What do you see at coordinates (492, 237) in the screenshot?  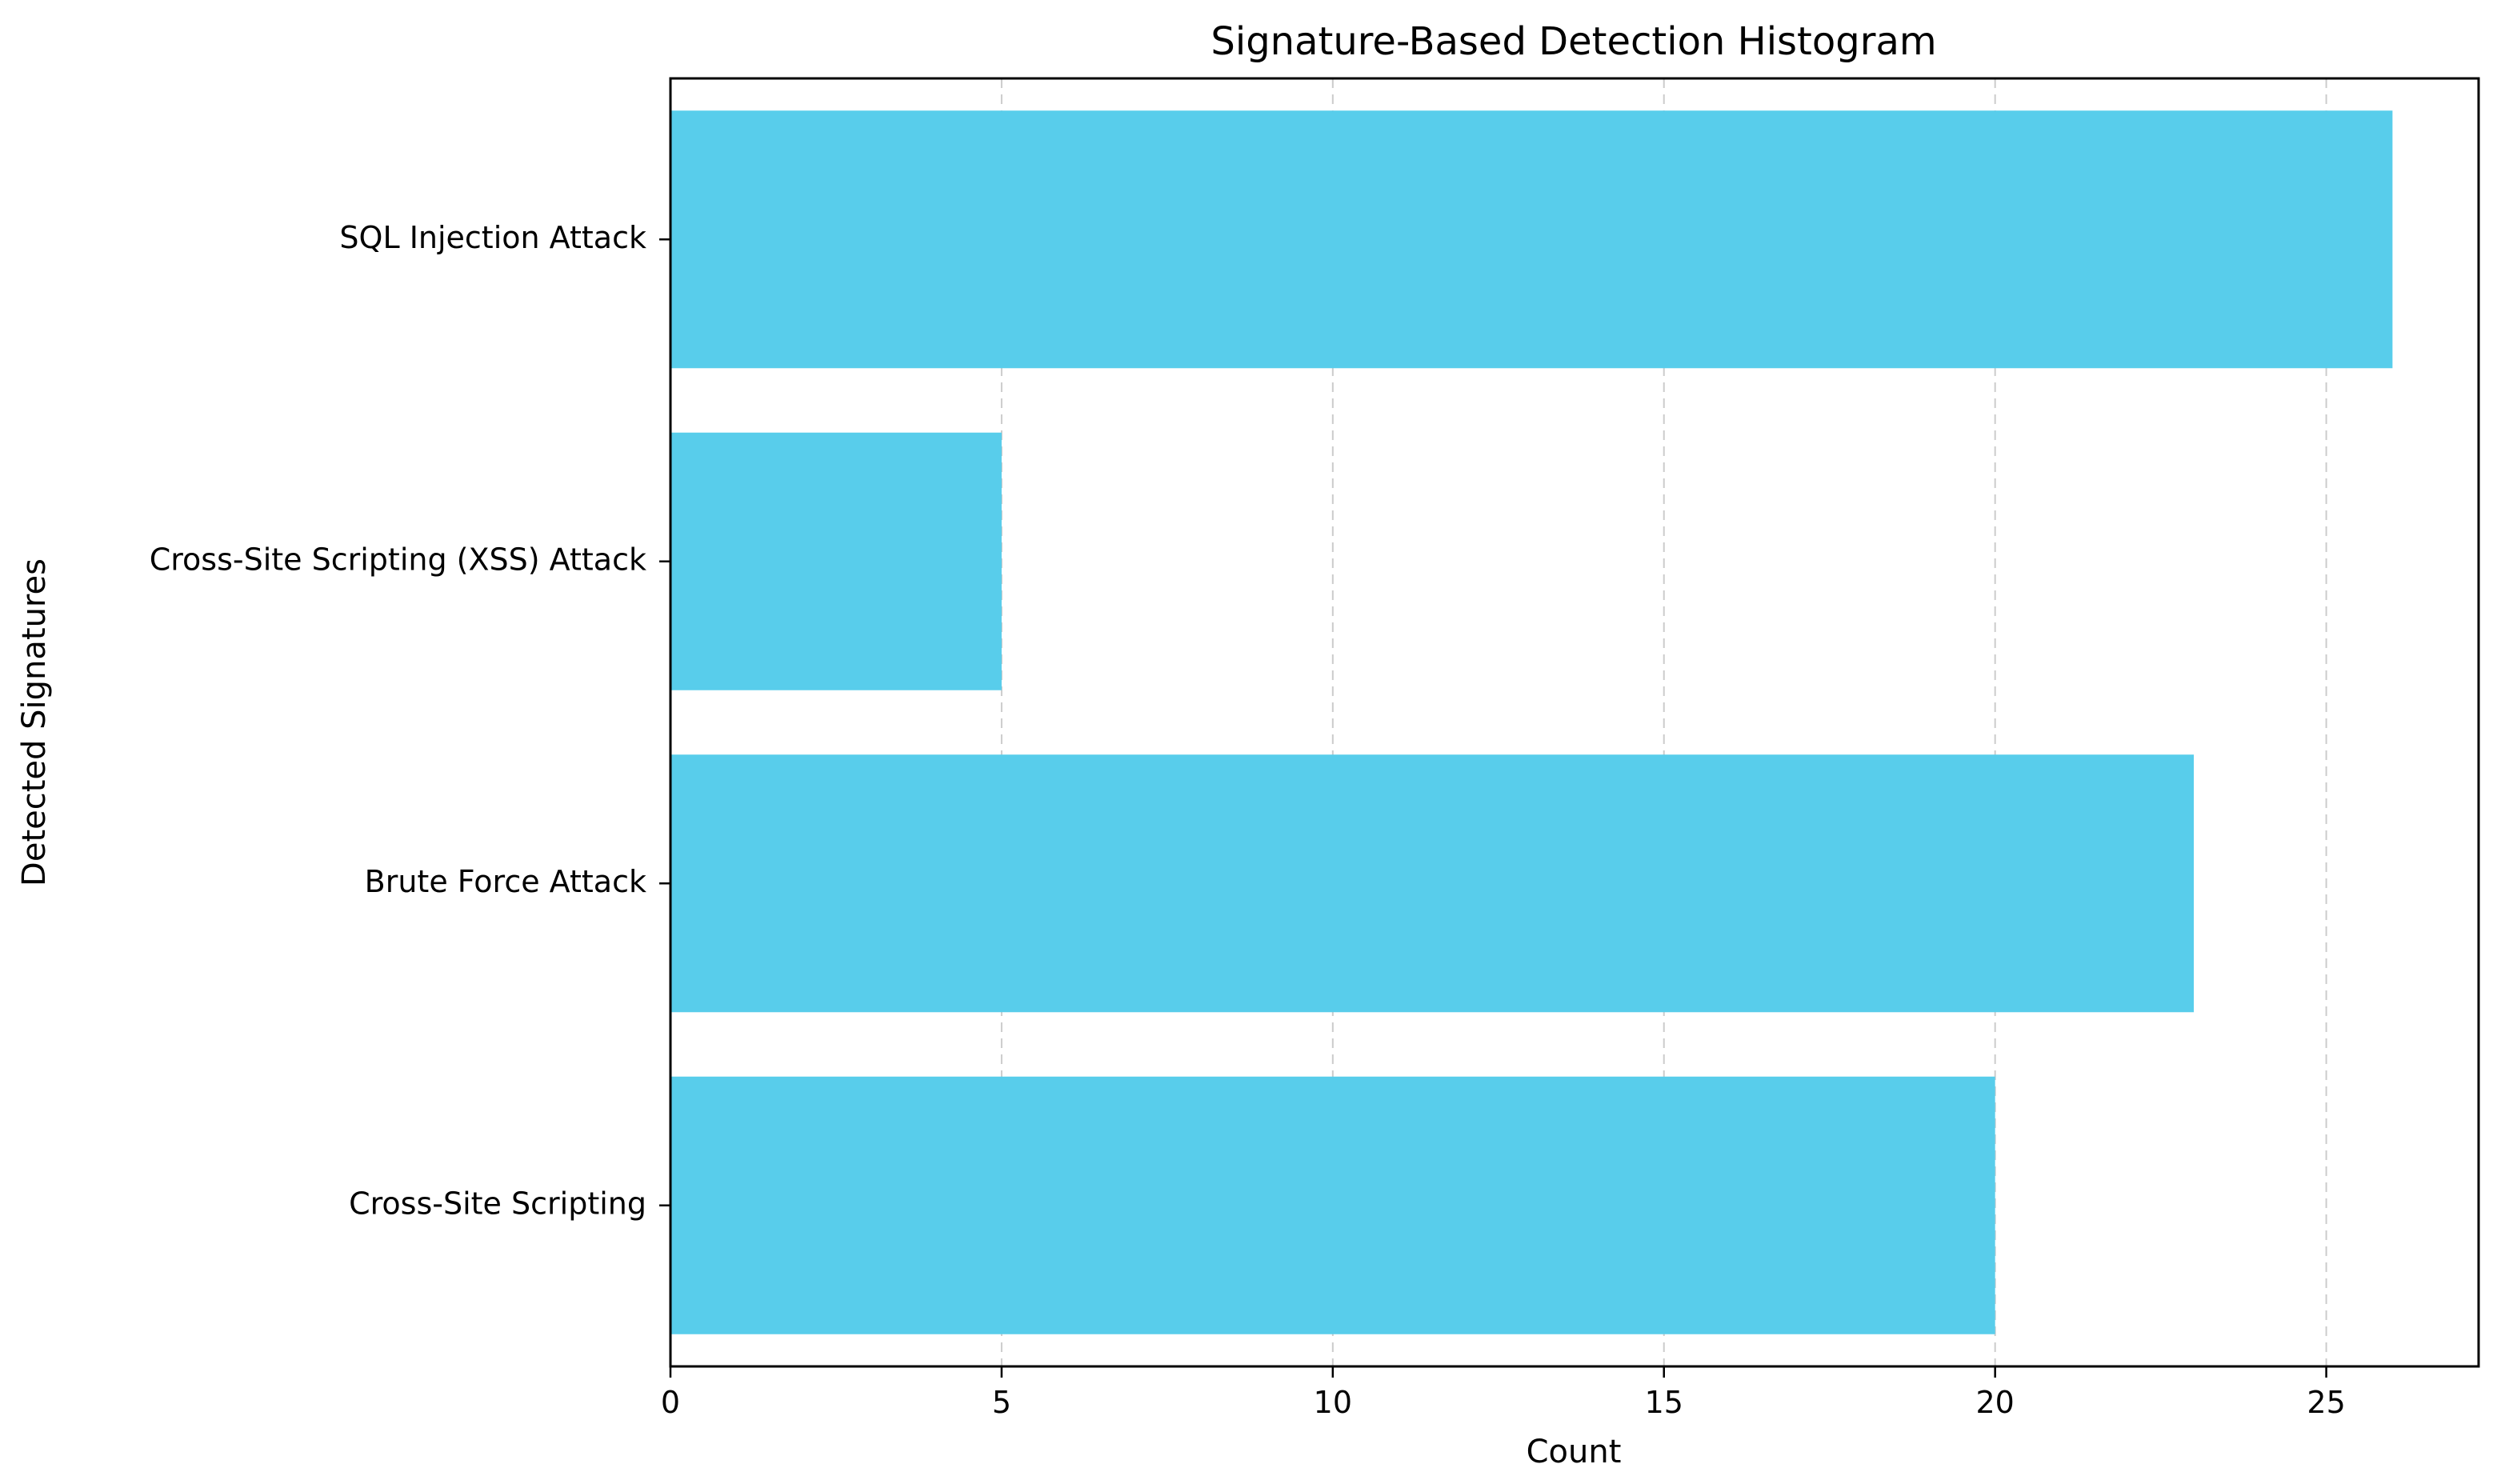 I see `y-tick-label-0: SQL Injection Attack` at bounding box center [492, 237].